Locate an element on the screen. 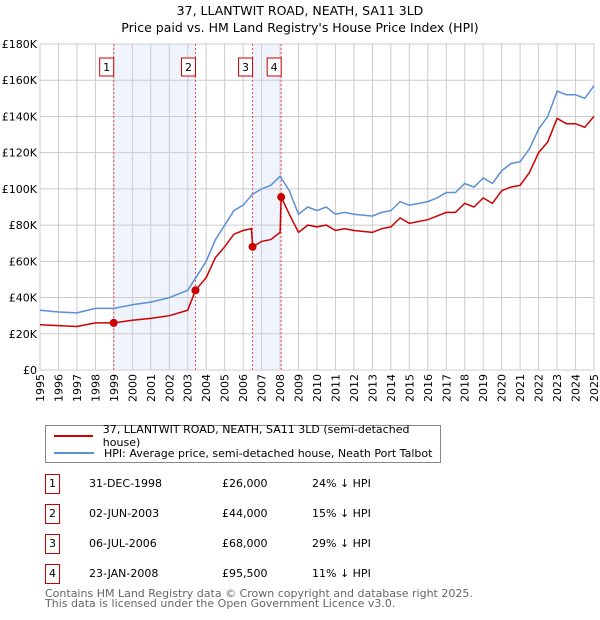 This screenshot has height=620, width=600. y-tick-label: £180K is located at coordinates (20, 44).